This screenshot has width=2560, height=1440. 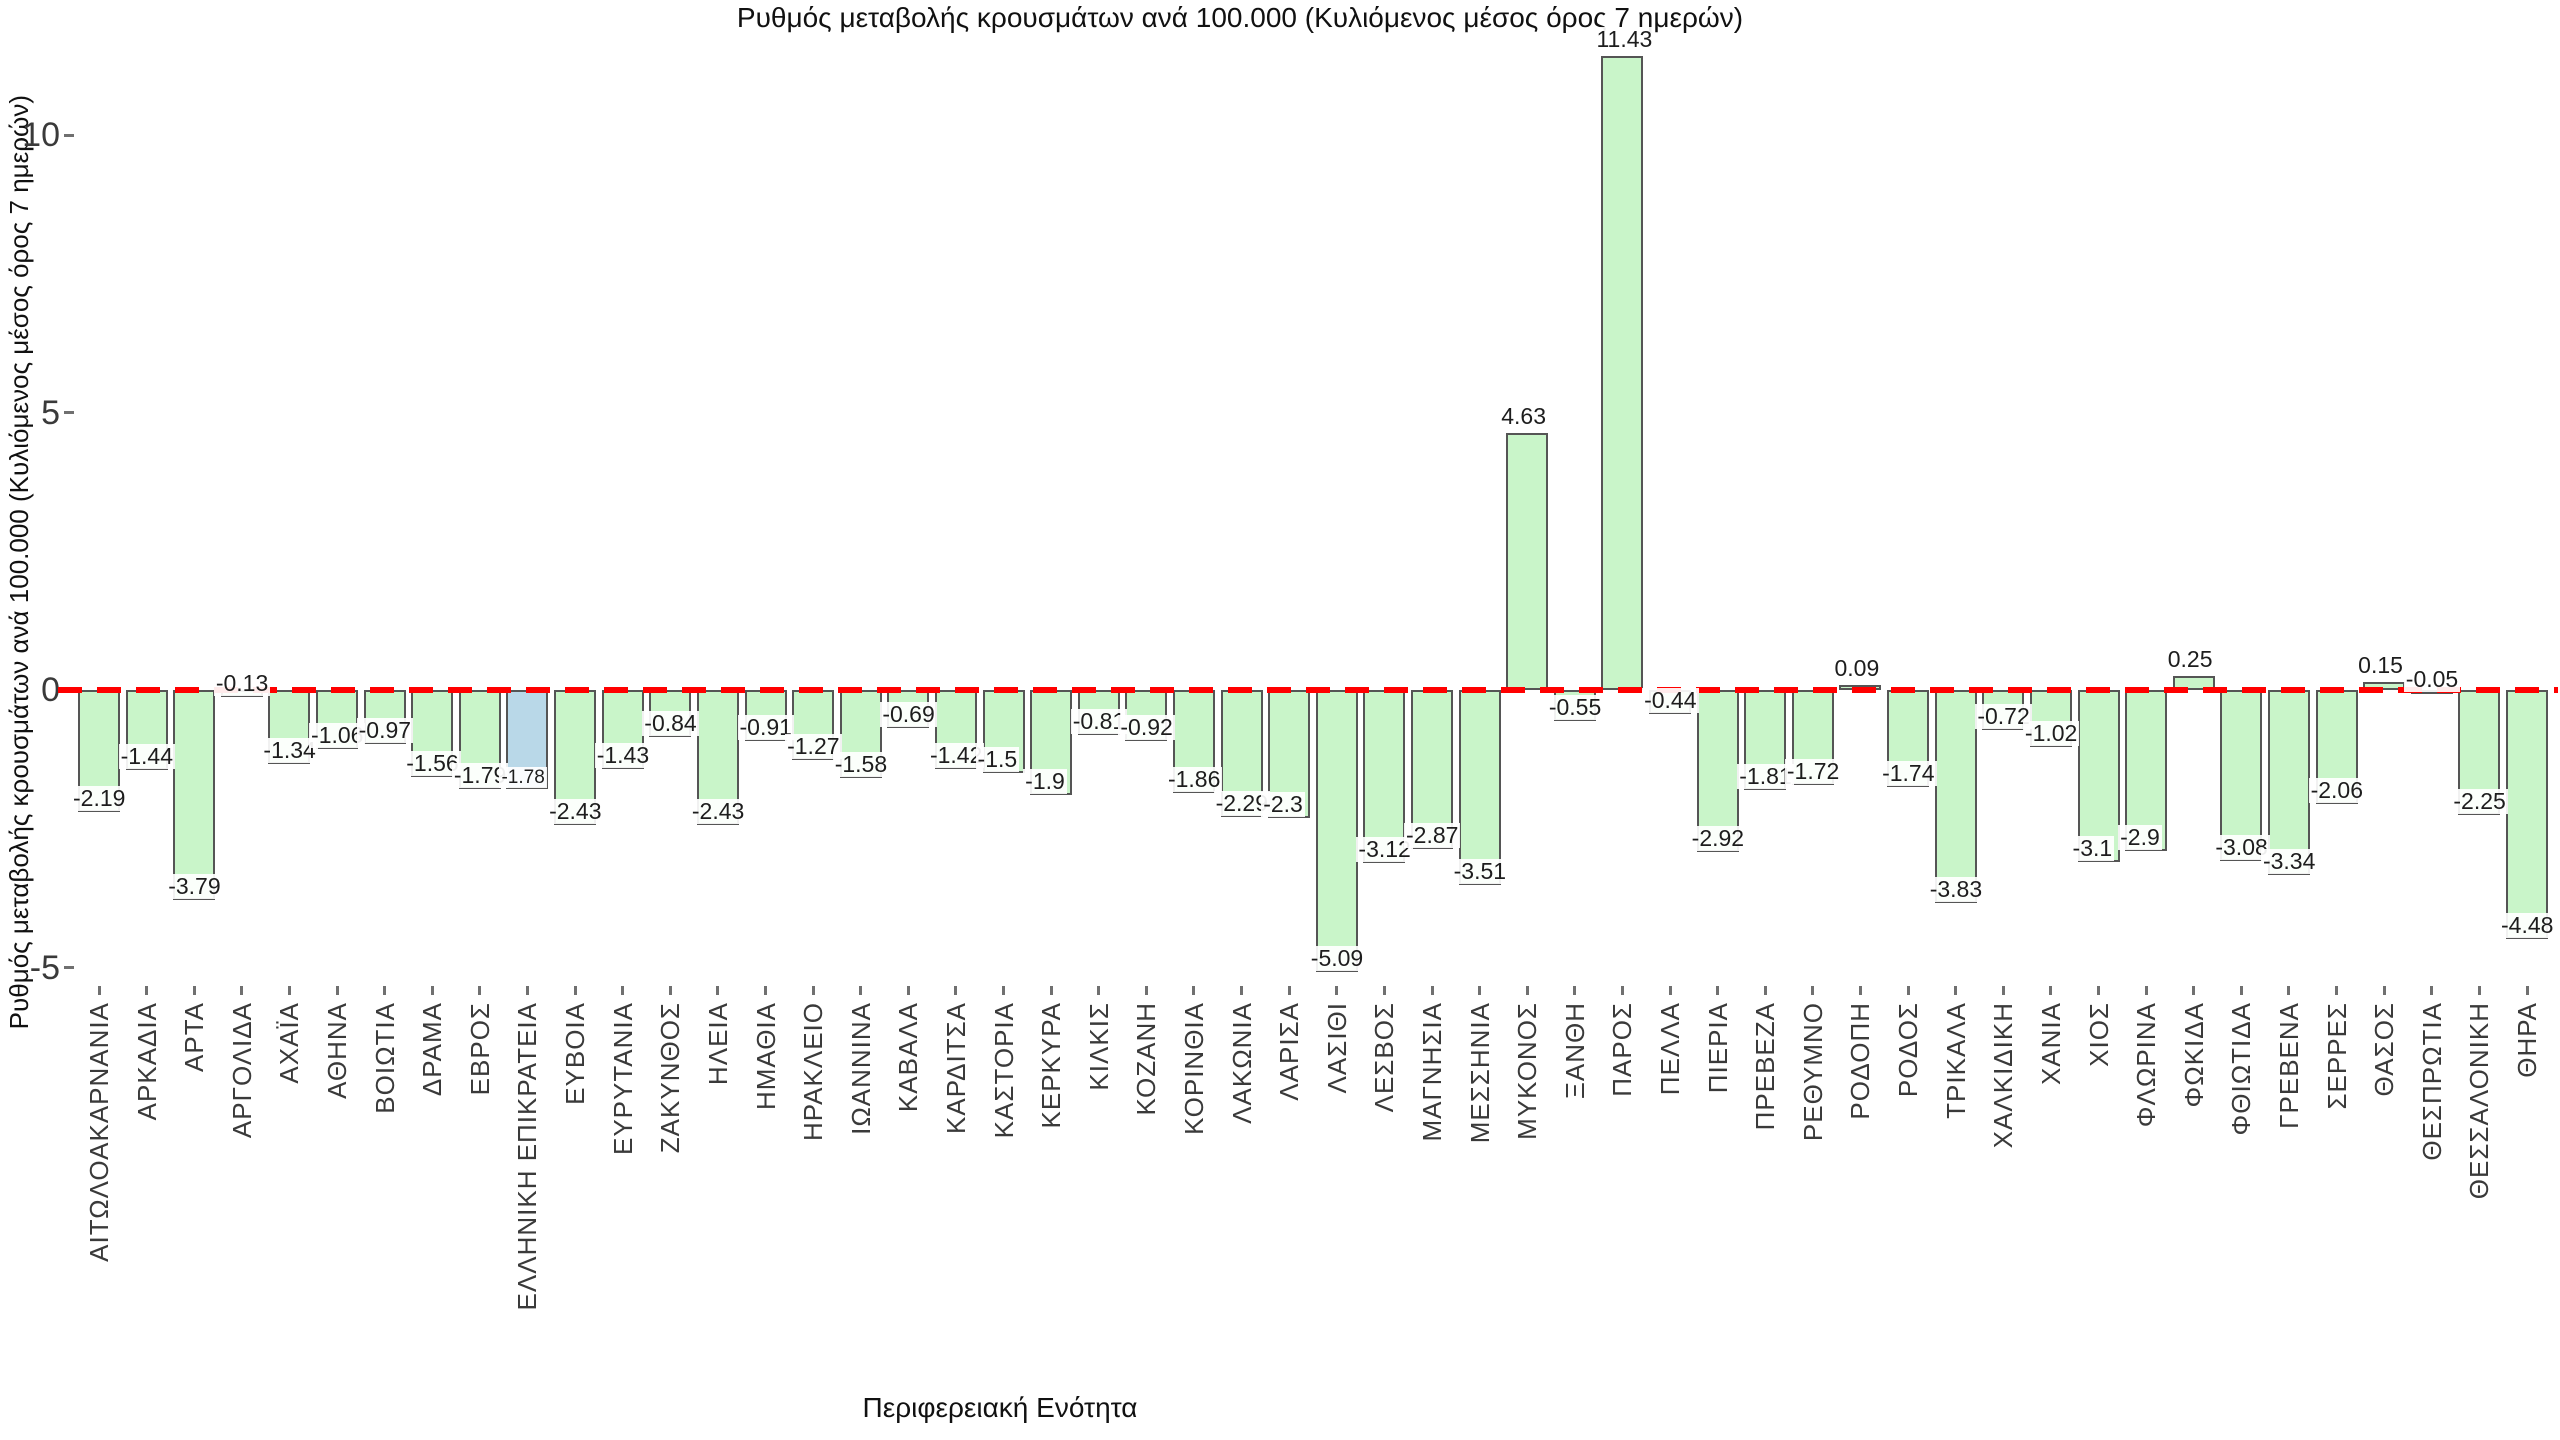 What do you see at coordinates (1241, 1063) in the screenshot?
I see `x-category-label: ΛΑΚΩΝΙΑ` at bounding box center [1241, 1063].